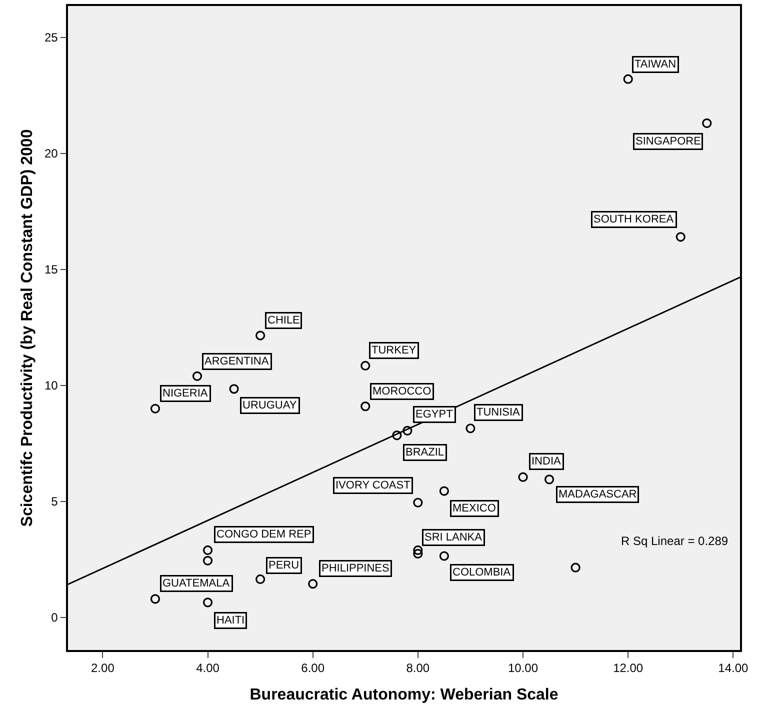 This screenshot has width=758, height=721. Describe the element at coordinates (425, 452) in the screenshot. I see `annotation: BRAZIL` at that location.